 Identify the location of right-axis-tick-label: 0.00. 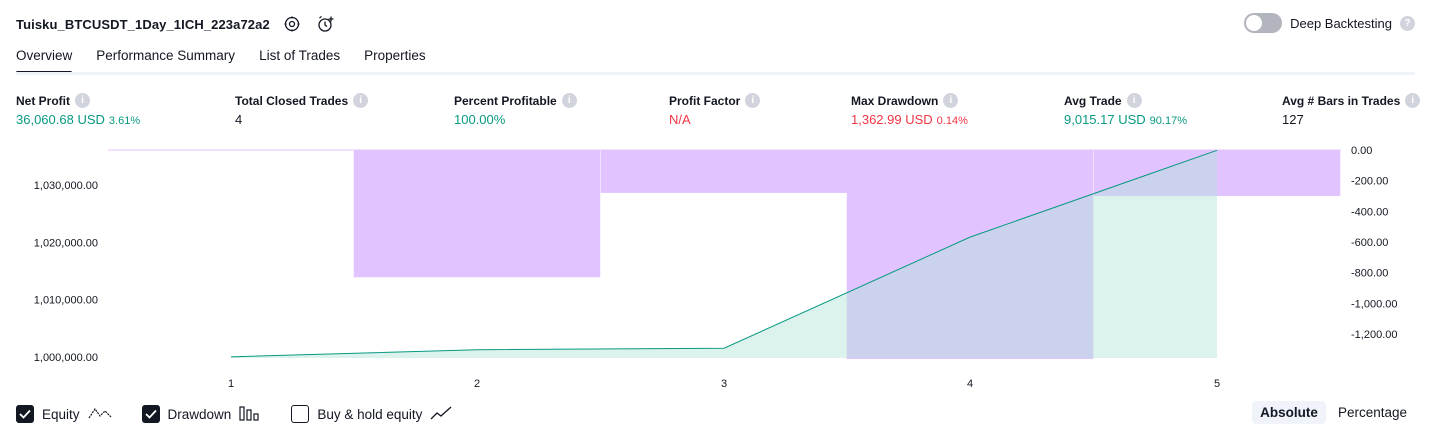
(1361, 151).